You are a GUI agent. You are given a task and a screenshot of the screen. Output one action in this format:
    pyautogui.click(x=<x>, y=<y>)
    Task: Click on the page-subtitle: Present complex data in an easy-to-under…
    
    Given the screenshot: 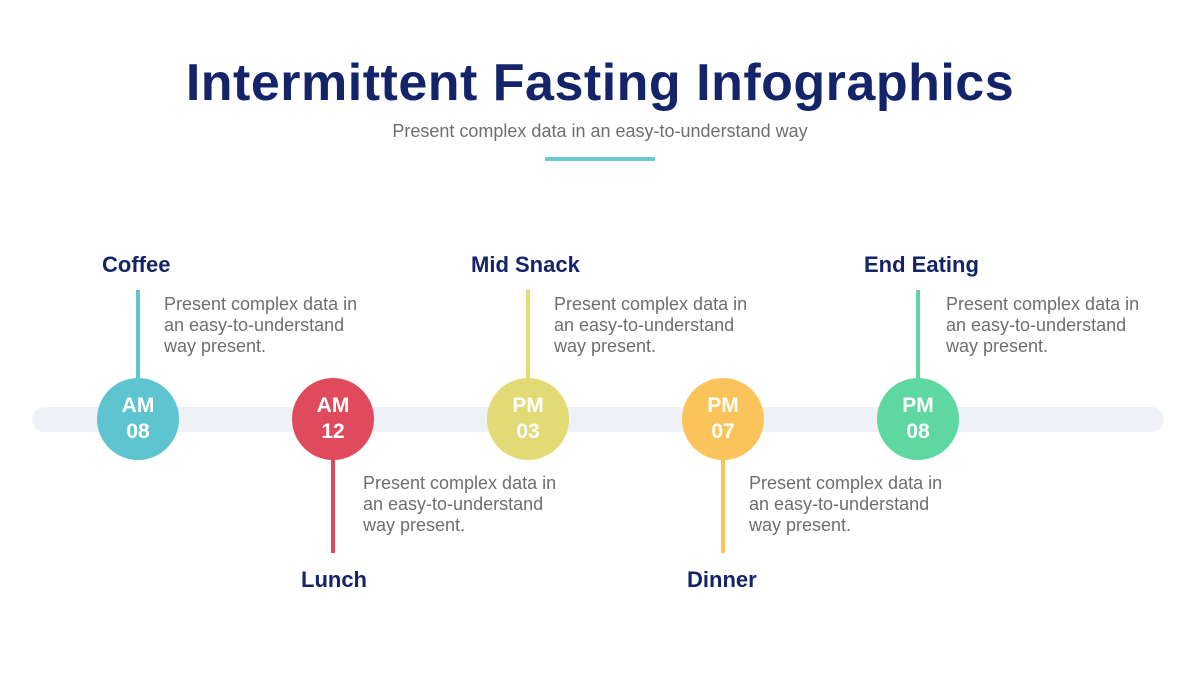 What is the action you would take?
    pyautogui.click(x=600, y=131)
    